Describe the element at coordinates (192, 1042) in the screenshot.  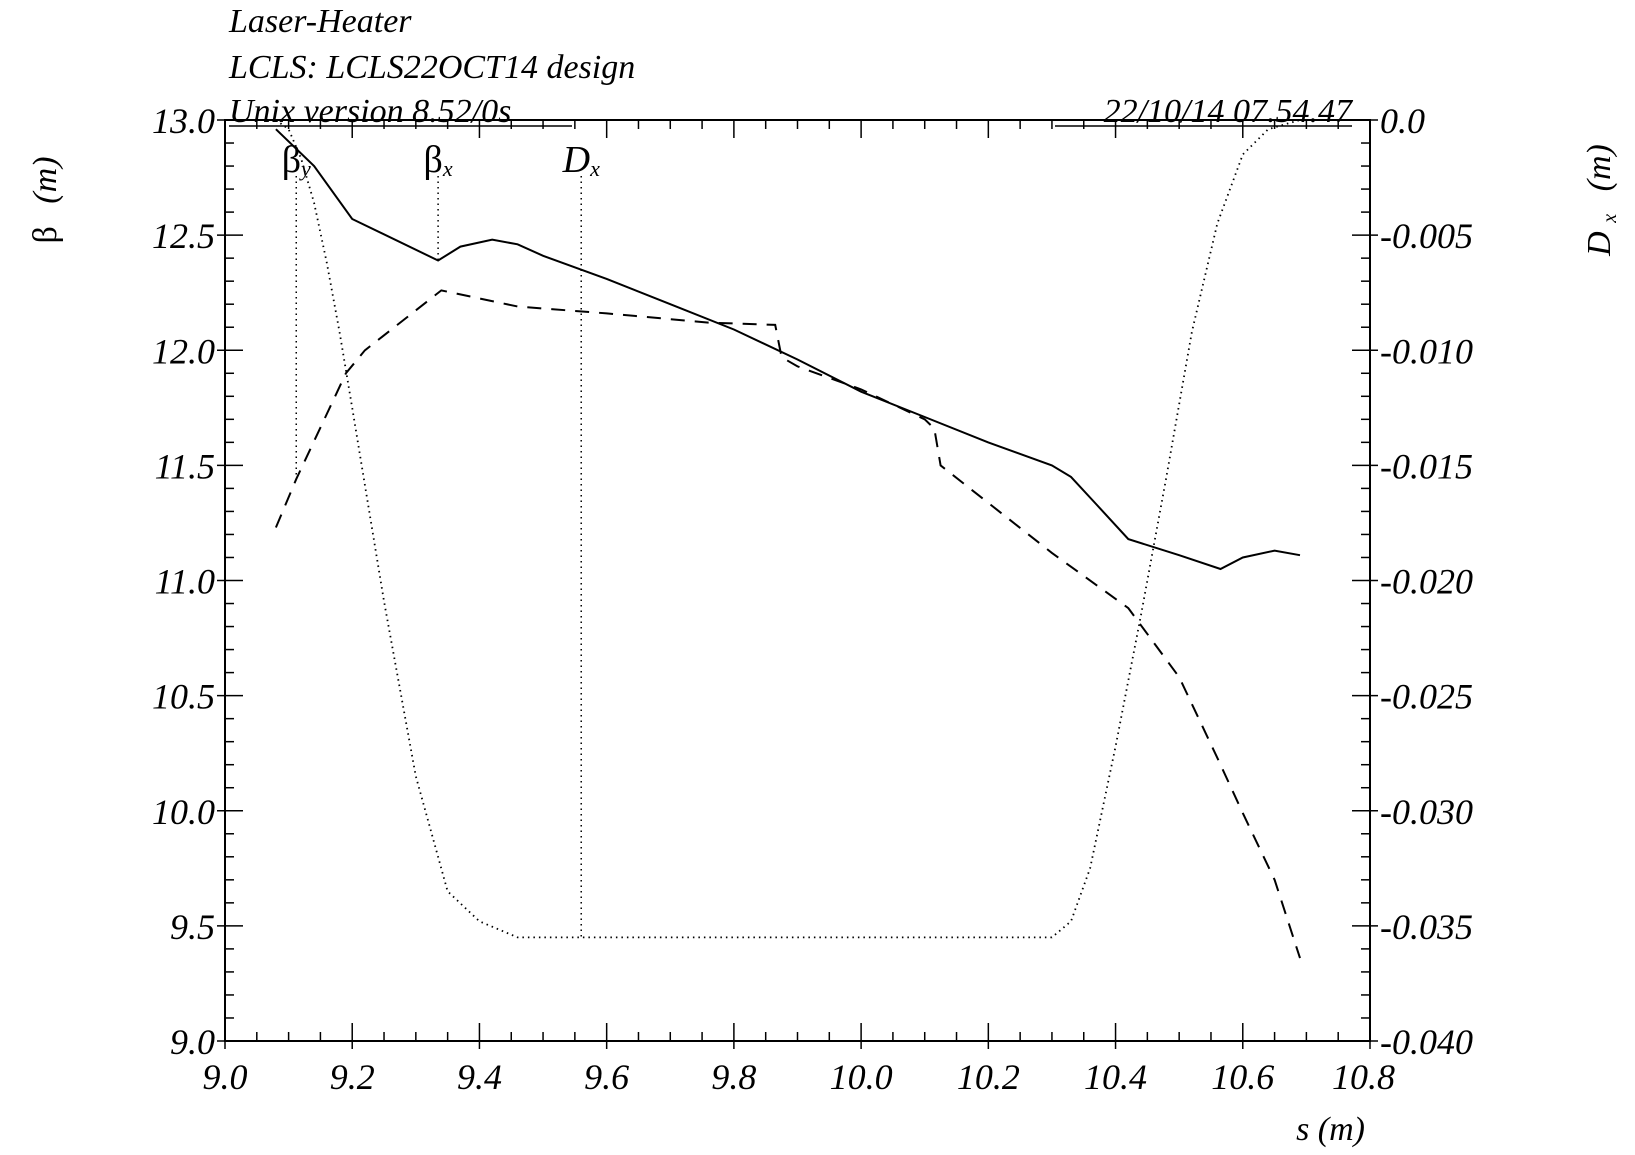
I see `y-left-tick-label: 9.0` at that location.